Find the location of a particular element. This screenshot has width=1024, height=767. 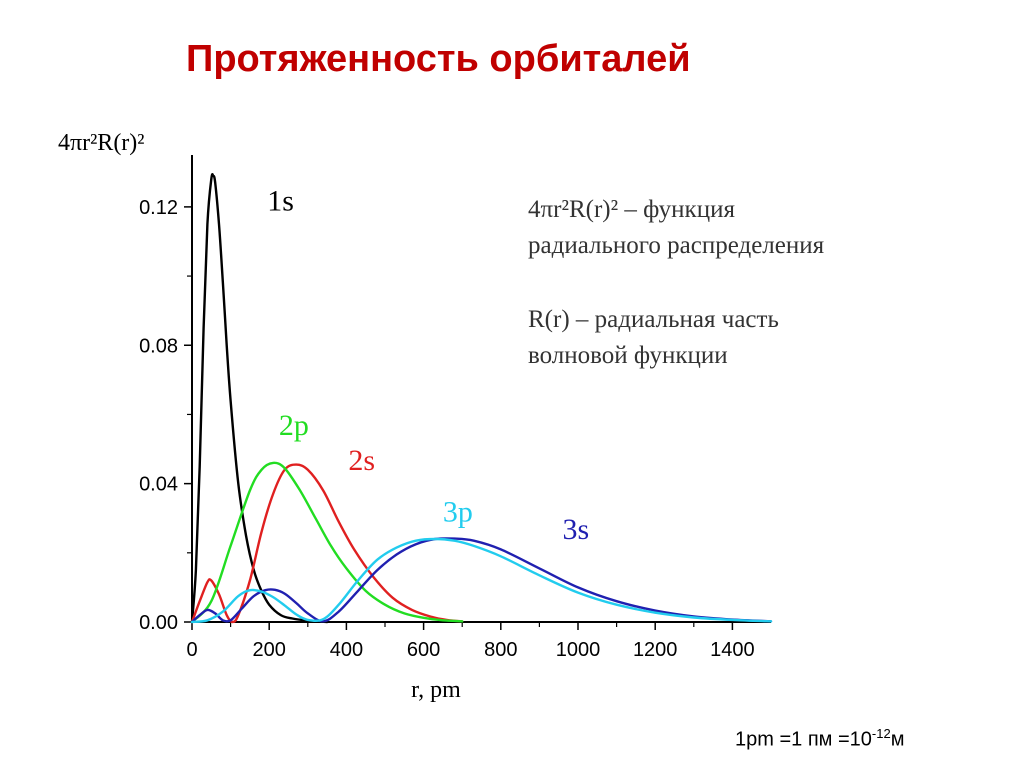

x-tick-label: 1000 is located at coordinates (578, 650).